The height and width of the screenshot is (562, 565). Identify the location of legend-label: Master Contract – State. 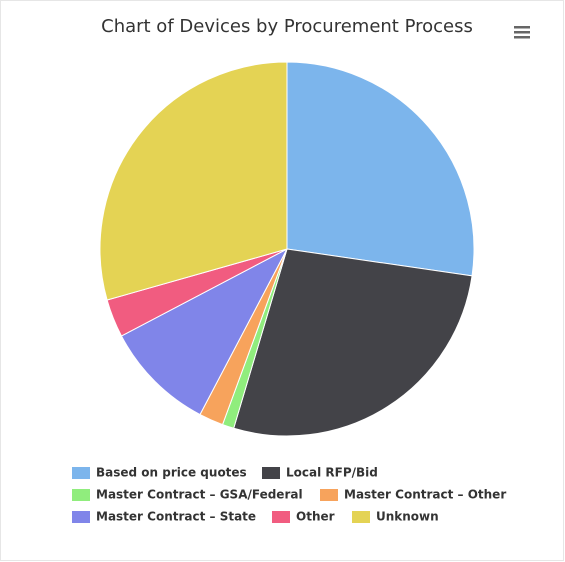
(176, 517).